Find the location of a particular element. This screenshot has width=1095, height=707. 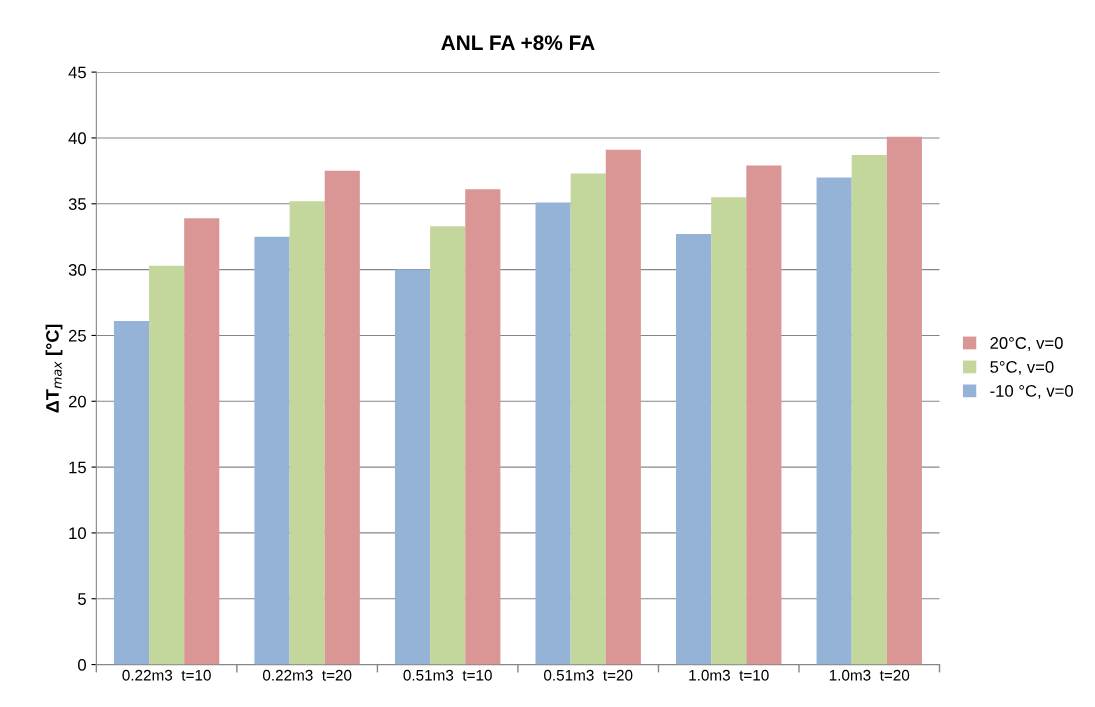

x-tick-label: 0.22m3 t=10 is located at coordinates (166, 675).